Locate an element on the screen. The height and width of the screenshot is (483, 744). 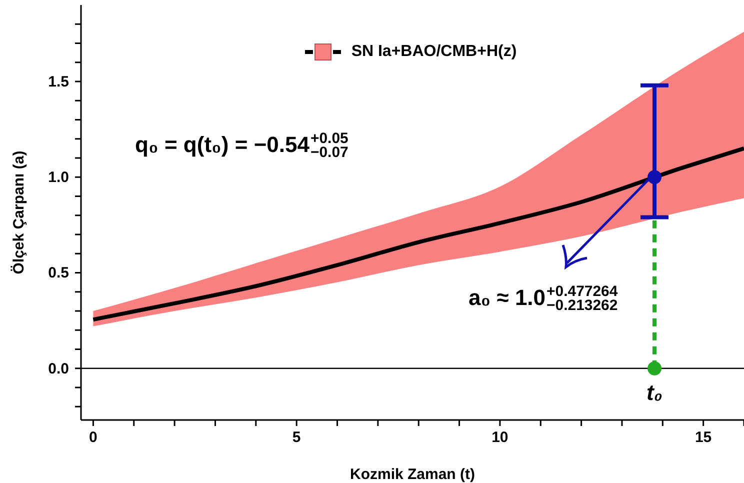
legend-label: SN Ia+BAO/CMB+H(z) is located at coordinates (434, 52).